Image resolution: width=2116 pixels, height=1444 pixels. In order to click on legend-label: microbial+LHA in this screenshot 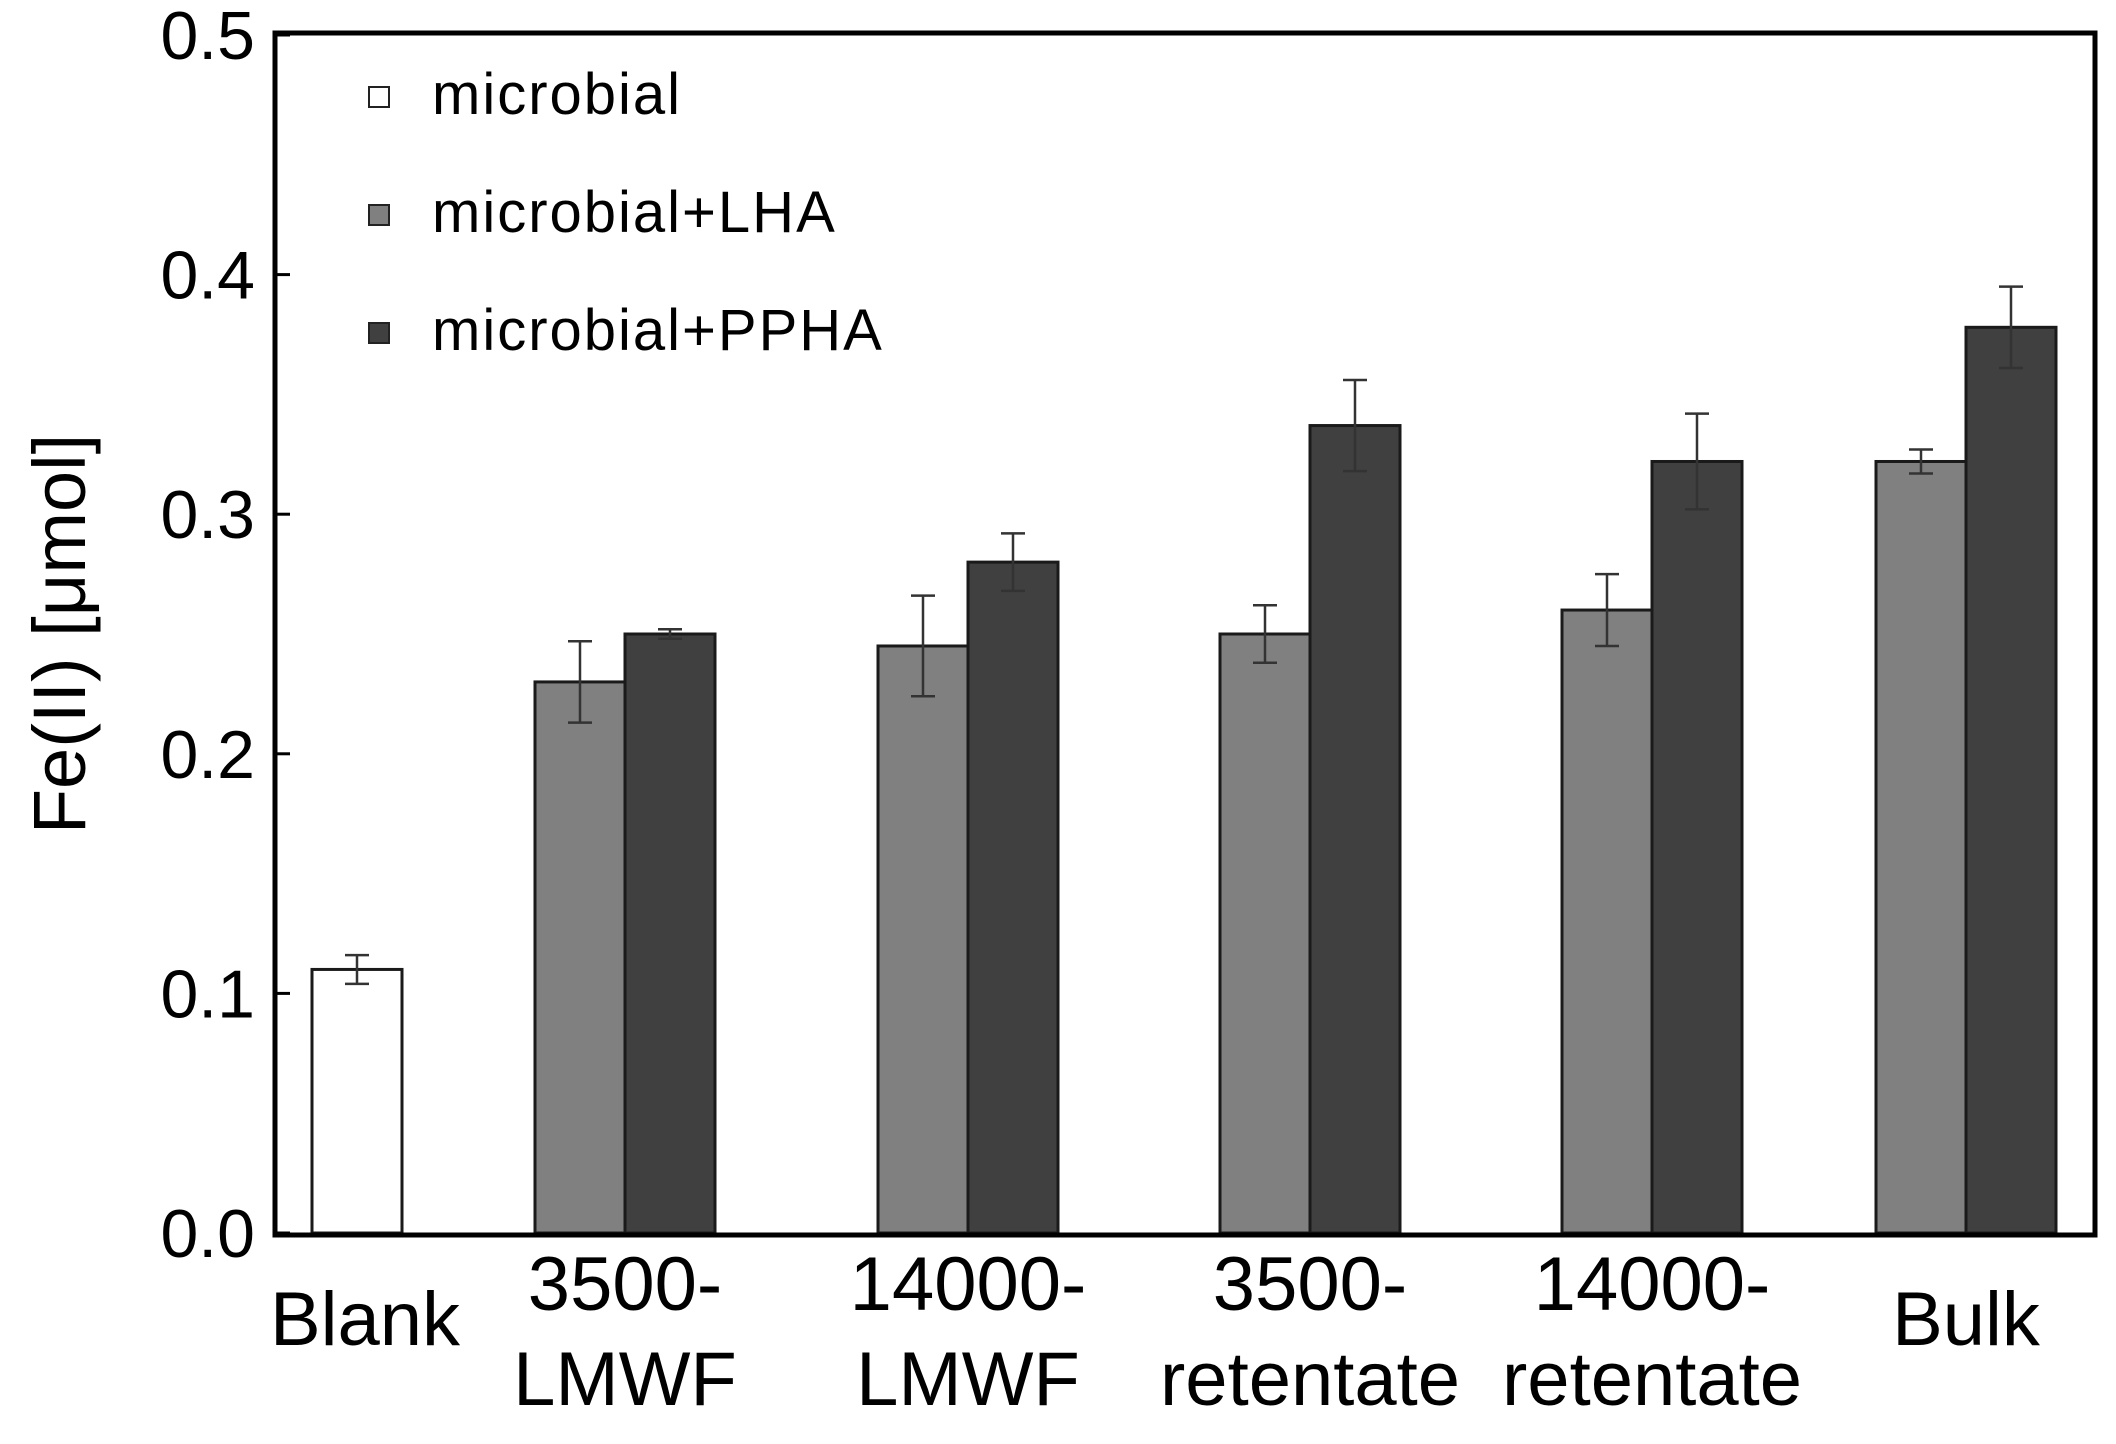, I will do `click(634, 212)`.